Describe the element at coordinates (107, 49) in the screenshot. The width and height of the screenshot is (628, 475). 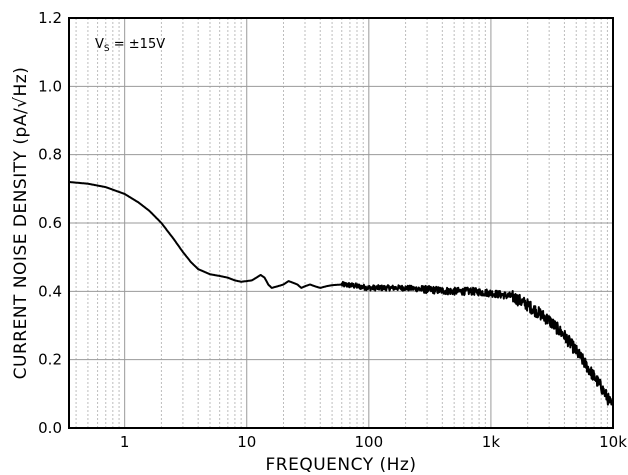
I see `annotation-subscript: S` at that location.